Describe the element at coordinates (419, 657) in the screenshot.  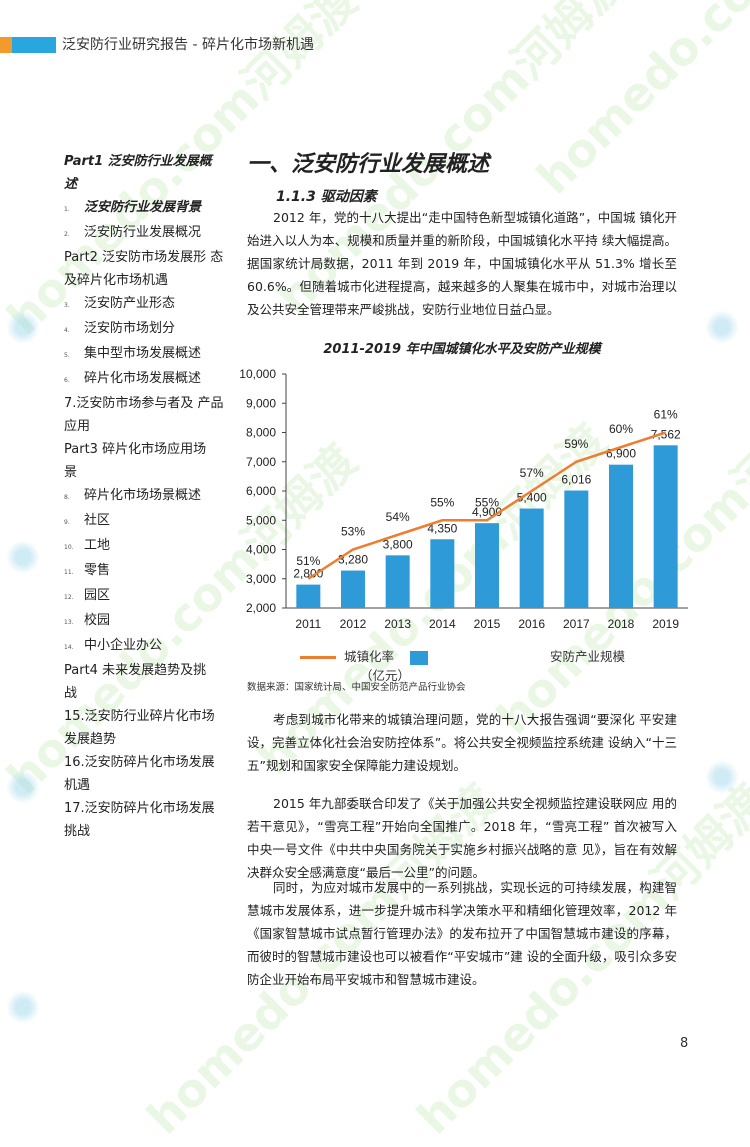
I see `legend-bar-swatch` at that location.